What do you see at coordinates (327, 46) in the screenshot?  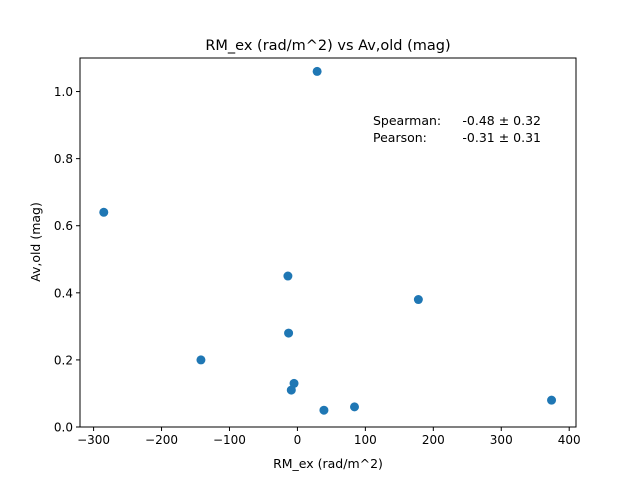 I see `chart-title: RM_ex (rad/m^2) vs Av,old (mag)` at bounding box center [327, 46].